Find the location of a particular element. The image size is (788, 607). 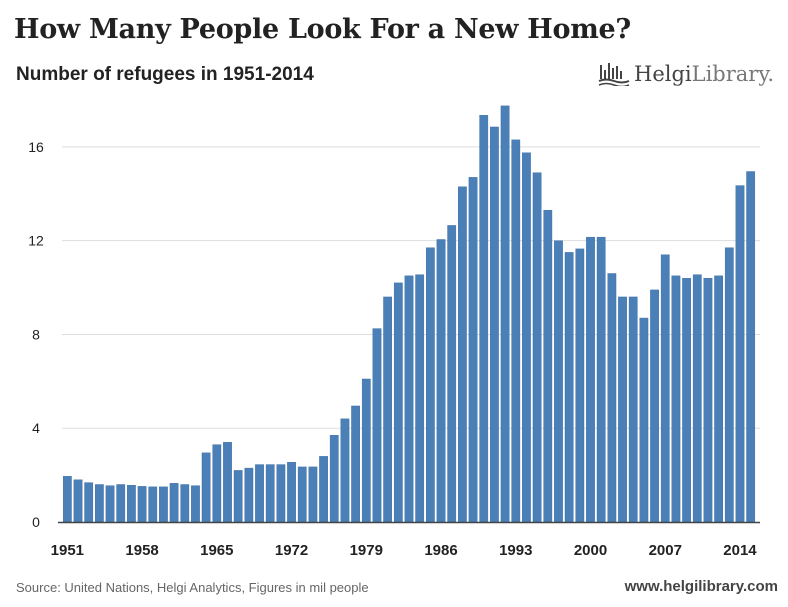

bar-1953 is located at coordinates (89, 502).